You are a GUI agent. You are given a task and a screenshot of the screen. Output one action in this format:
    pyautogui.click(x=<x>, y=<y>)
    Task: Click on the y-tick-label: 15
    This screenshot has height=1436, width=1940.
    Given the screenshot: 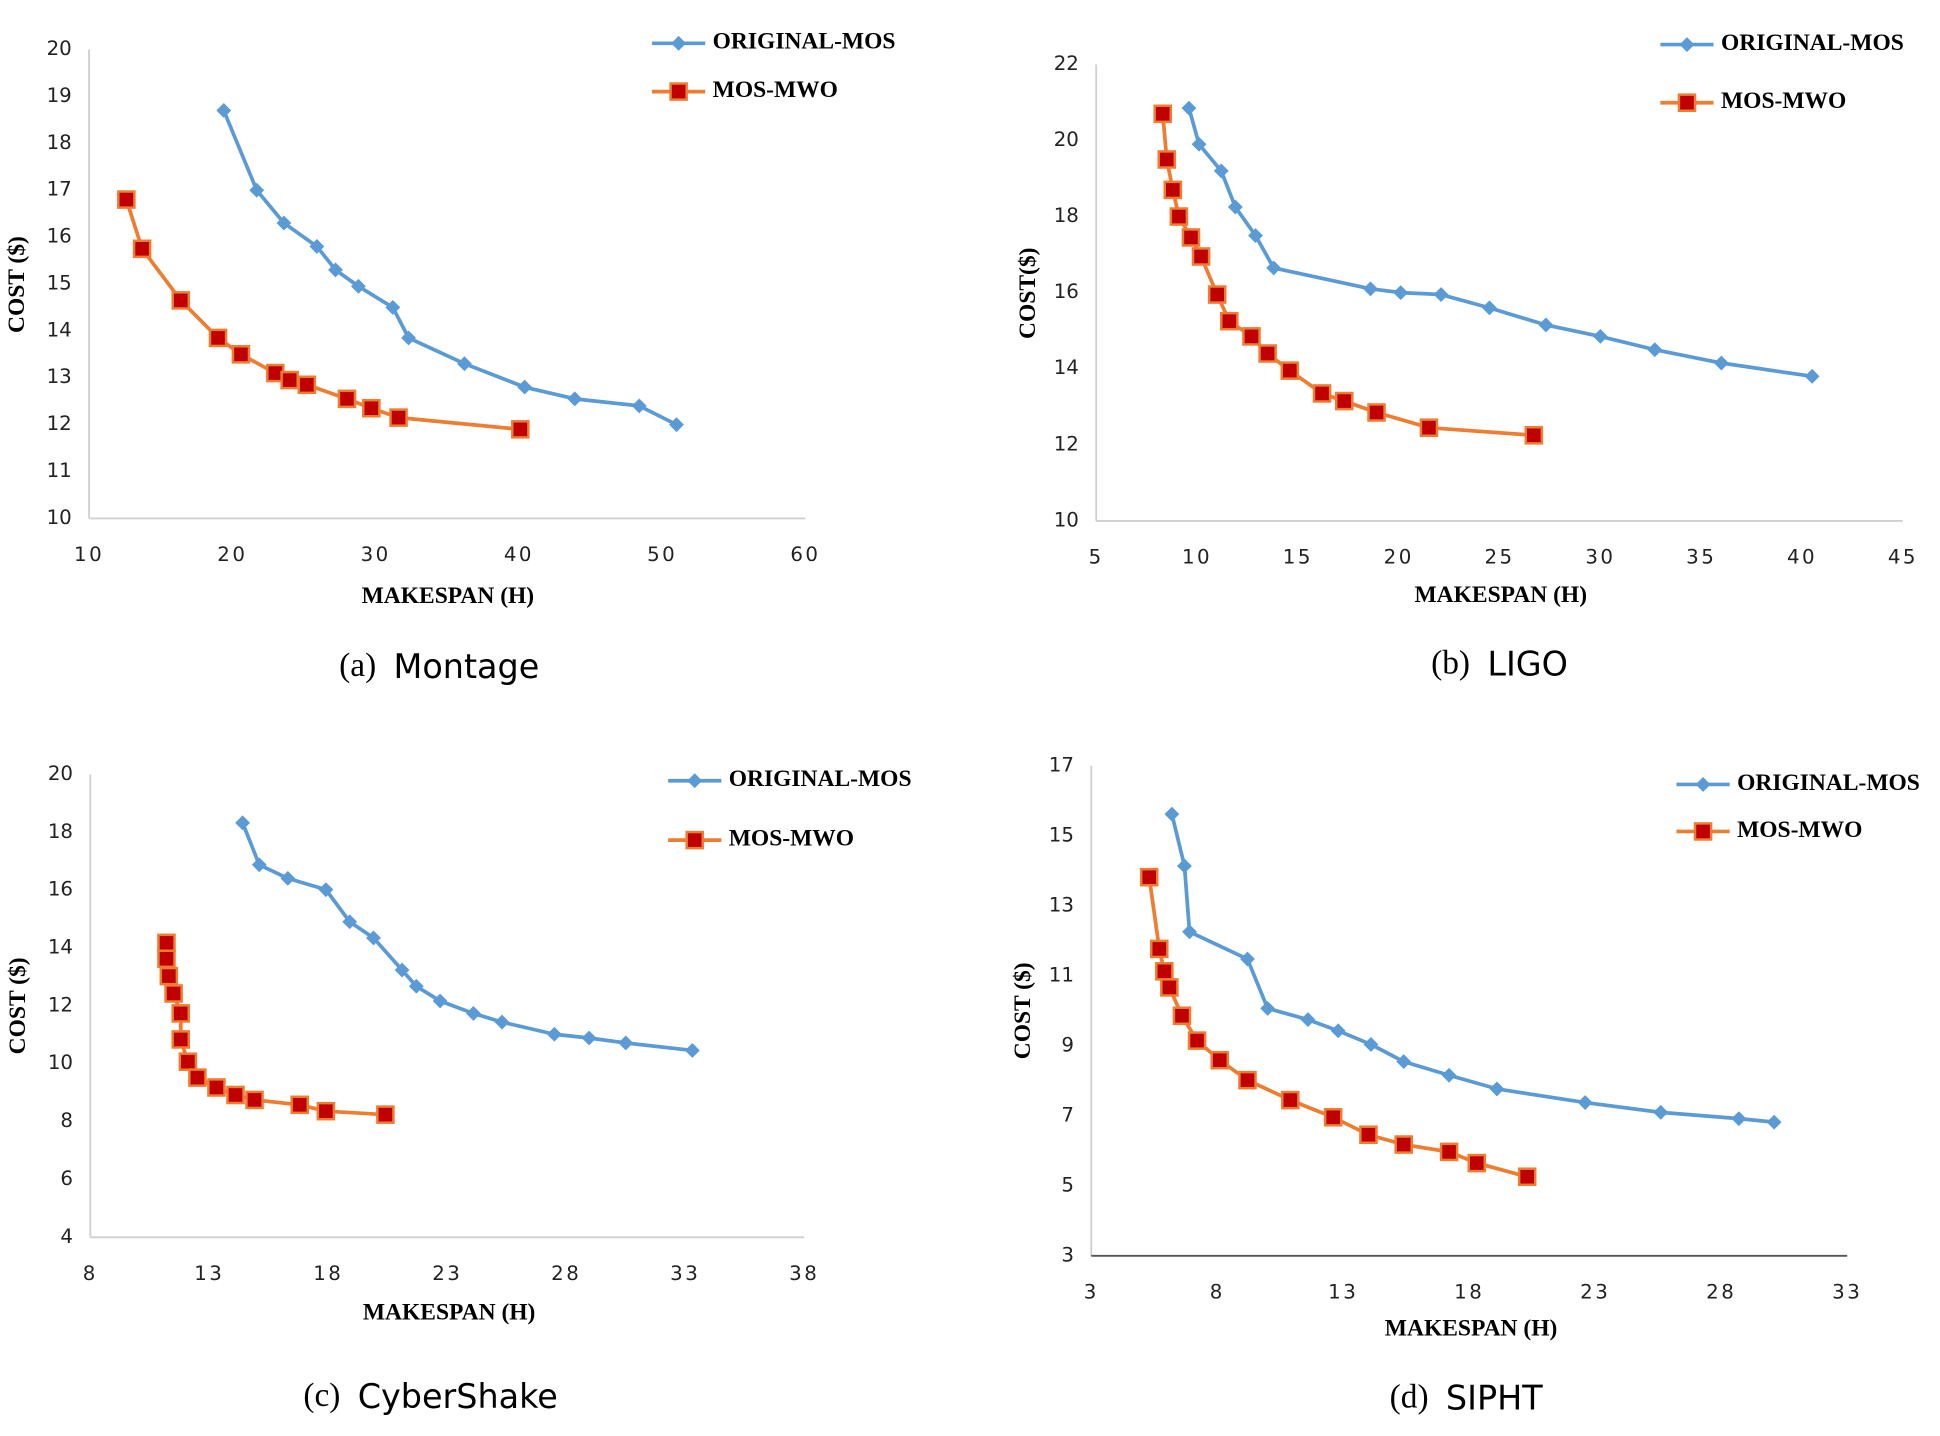 What is the action you would take?
    pyautogui.click(x=59, y=282)
    